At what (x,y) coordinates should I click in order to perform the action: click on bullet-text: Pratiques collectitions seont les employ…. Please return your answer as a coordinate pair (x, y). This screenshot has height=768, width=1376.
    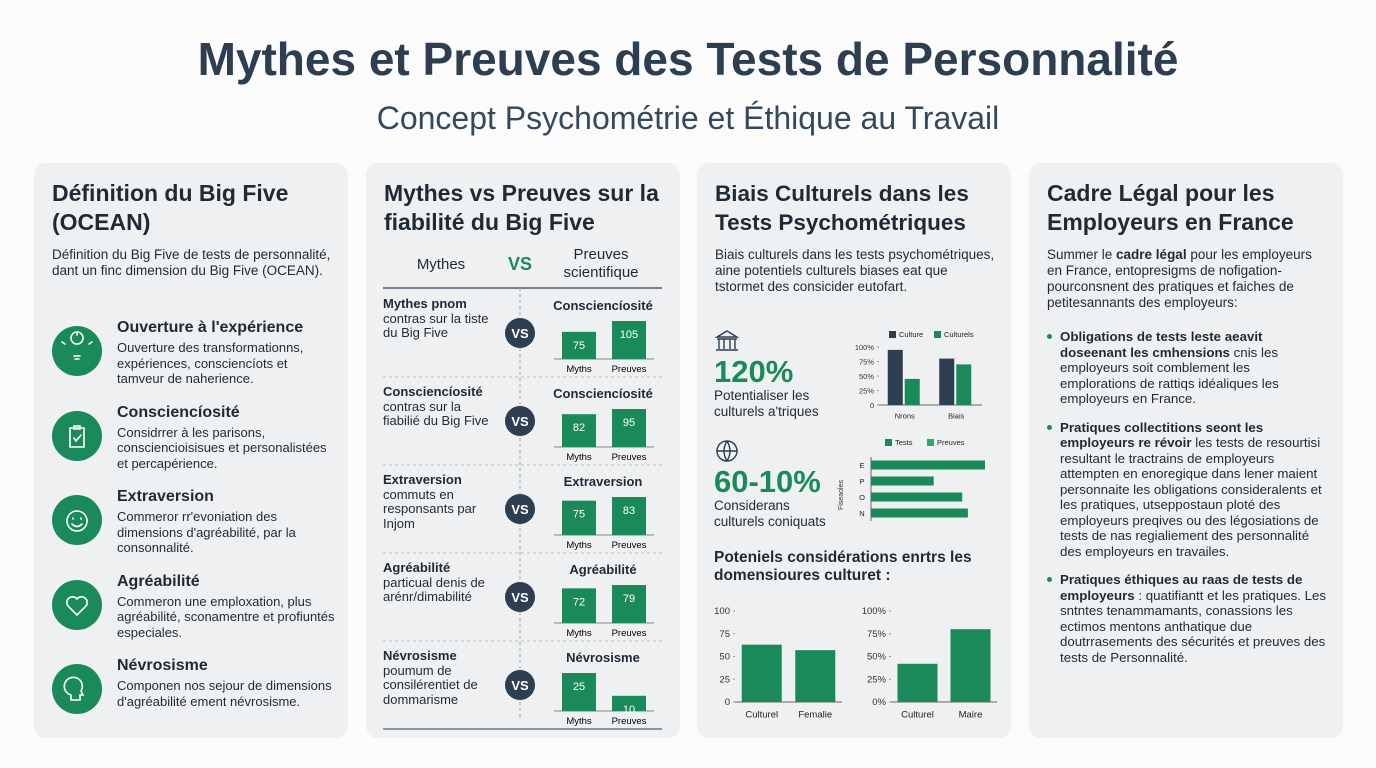
    Looking at the image, I should click on (1194, 490).